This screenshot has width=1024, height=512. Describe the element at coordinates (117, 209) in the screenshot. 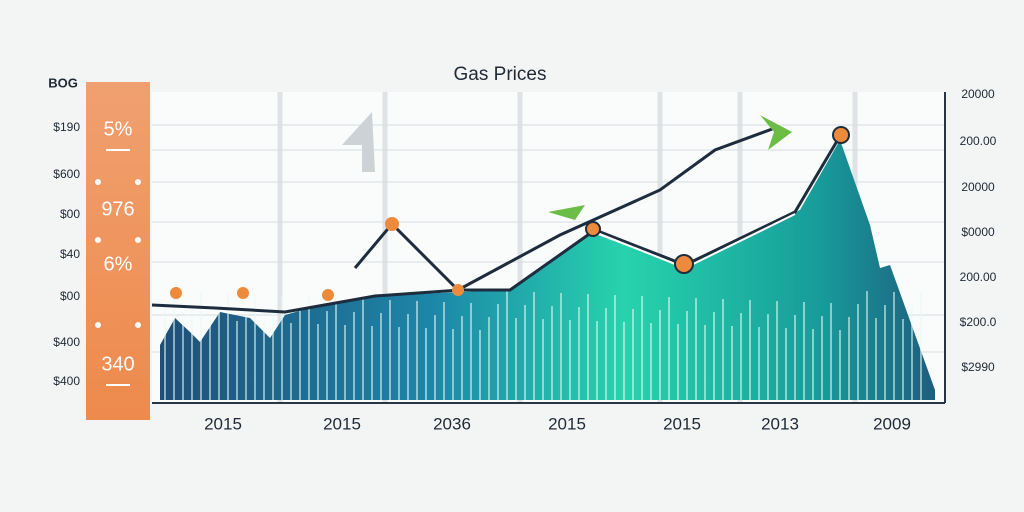

I see `panel-label: 976` at that location.